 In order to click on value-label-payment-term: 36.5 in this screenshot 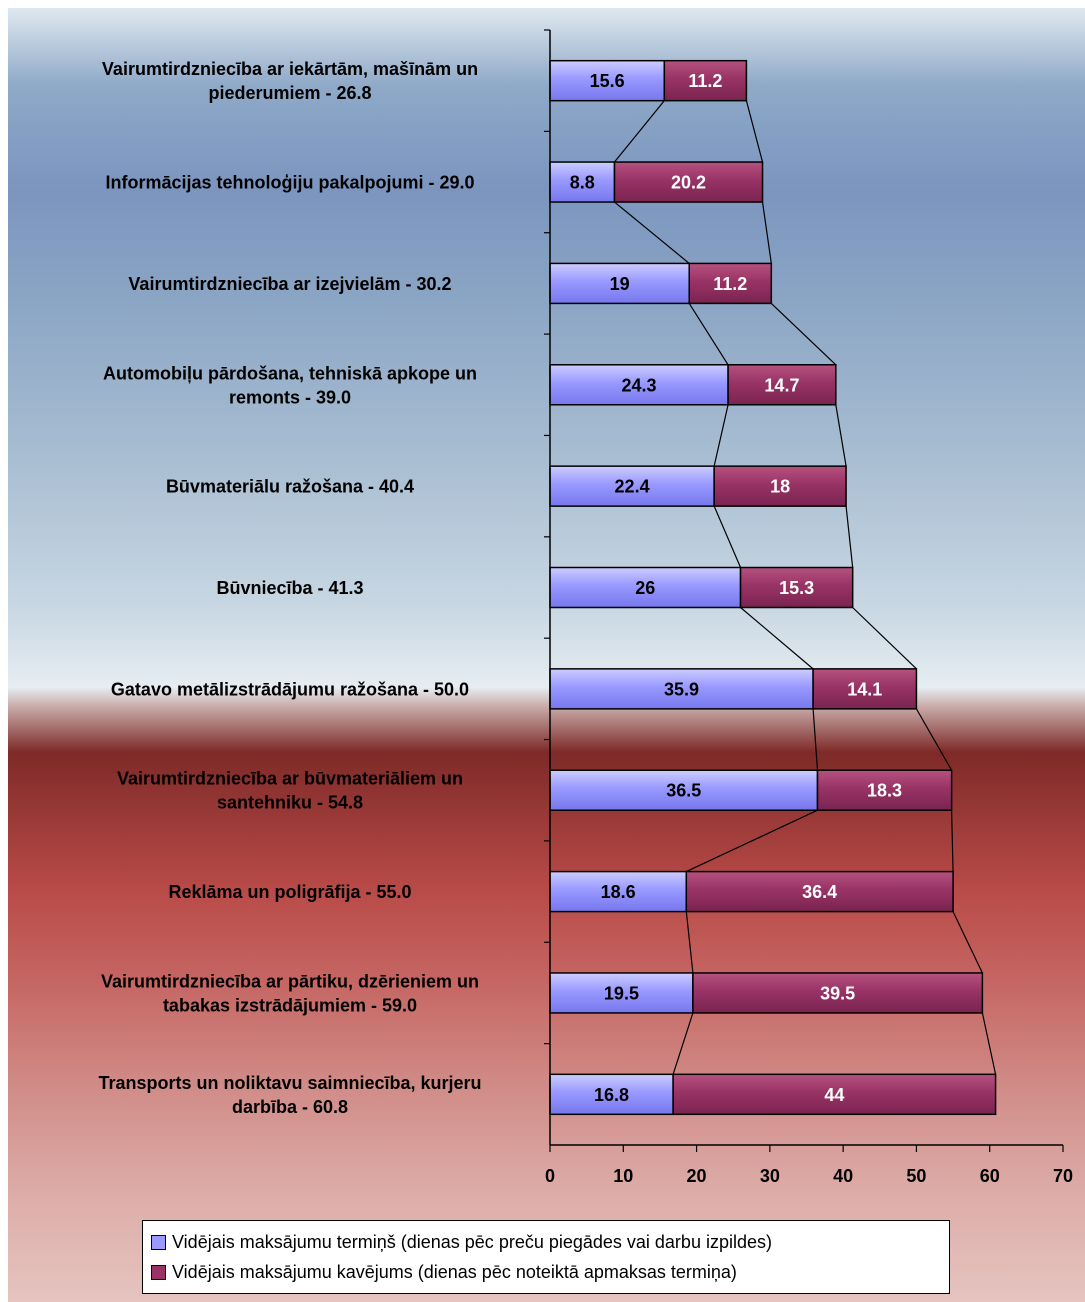, I will do `click(683, 791)`.